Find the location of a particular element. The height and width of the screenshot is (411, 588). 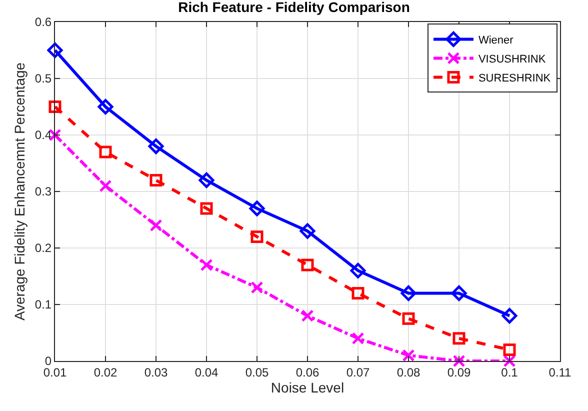

x-tick-label: 0.07 is located at coordinates (358, 372).